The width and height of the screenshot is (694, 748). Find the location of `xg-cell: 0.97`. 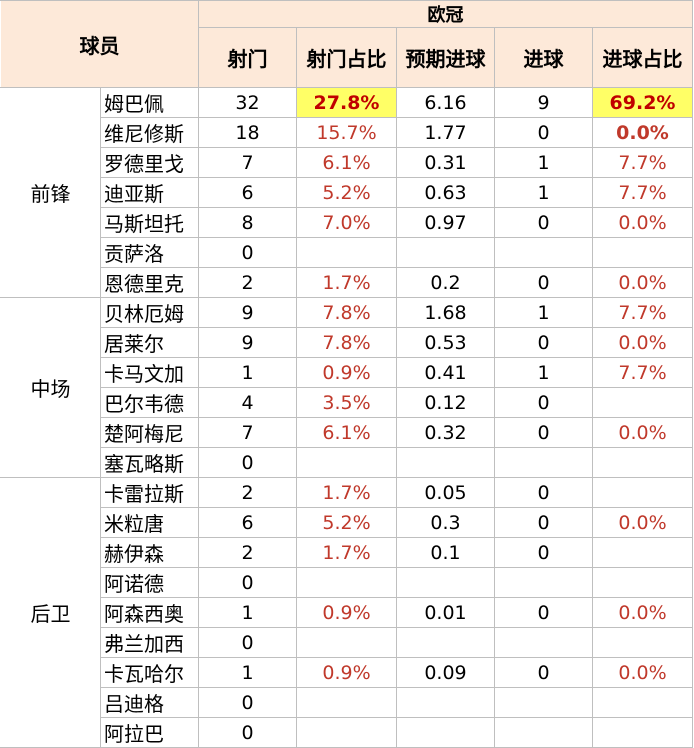

xg-cell: 0.97 is located at coordinates (445, 222).